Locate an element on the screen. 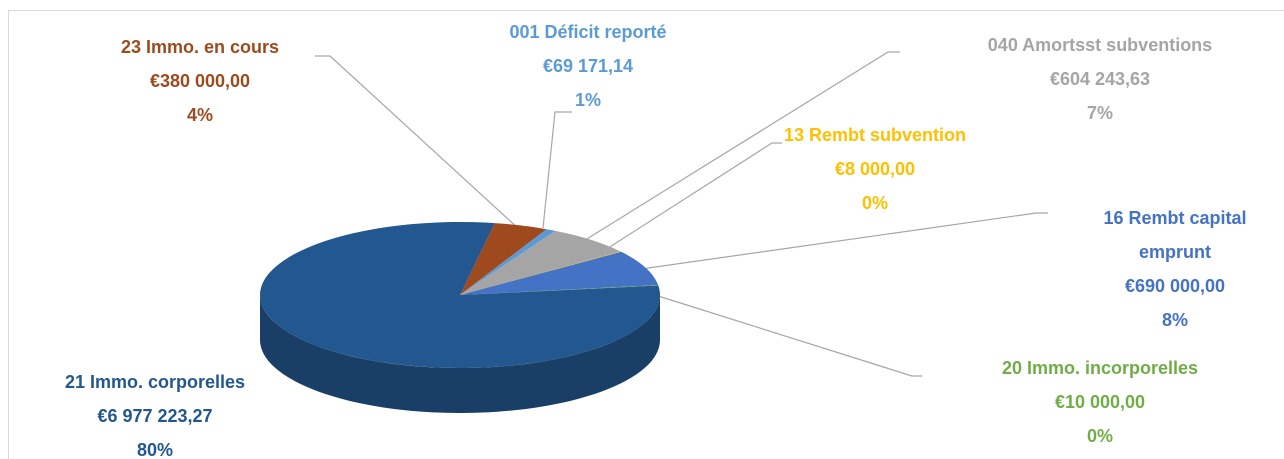 The image size is (1284, 459). pie is located at coordinates (459, 317).